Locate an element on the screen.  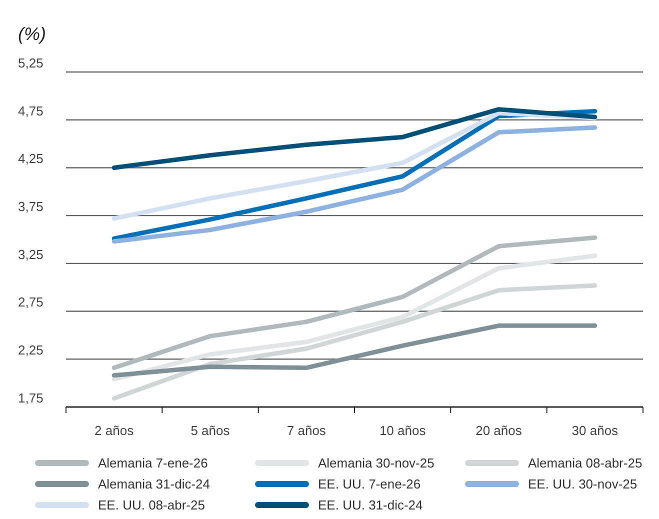
x-tick-label: 20 años is located at coordinates (499, 430).